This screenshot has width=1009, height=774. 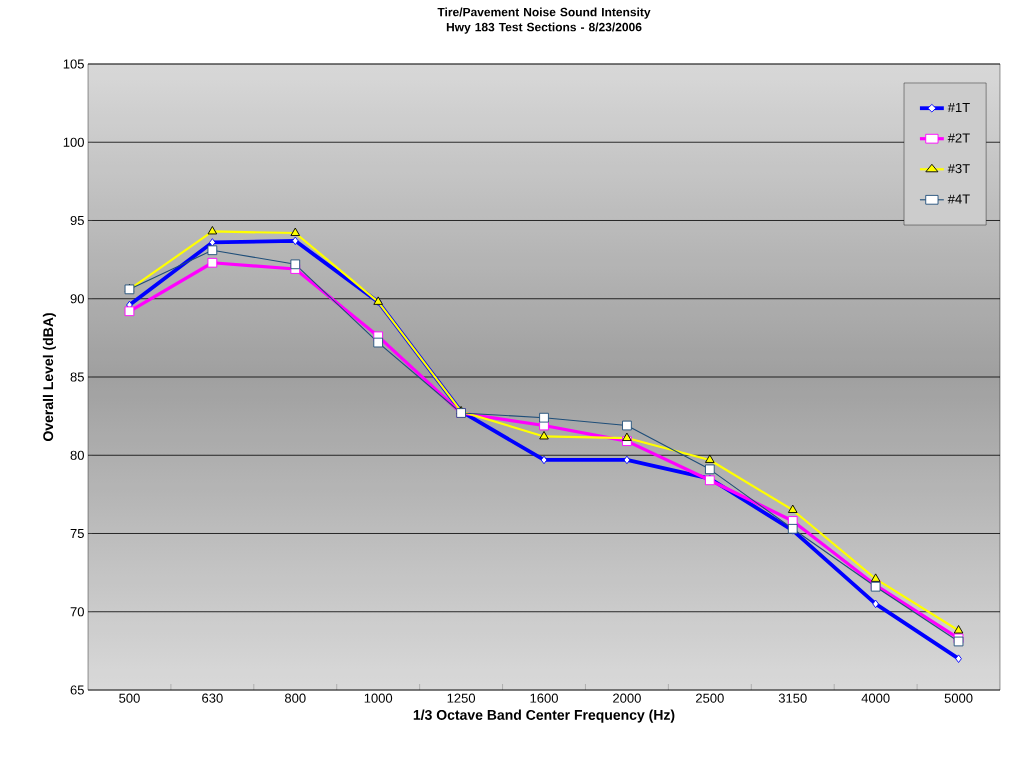 I want to click on x-tick-label: 4000, so click(x=875, y=698).